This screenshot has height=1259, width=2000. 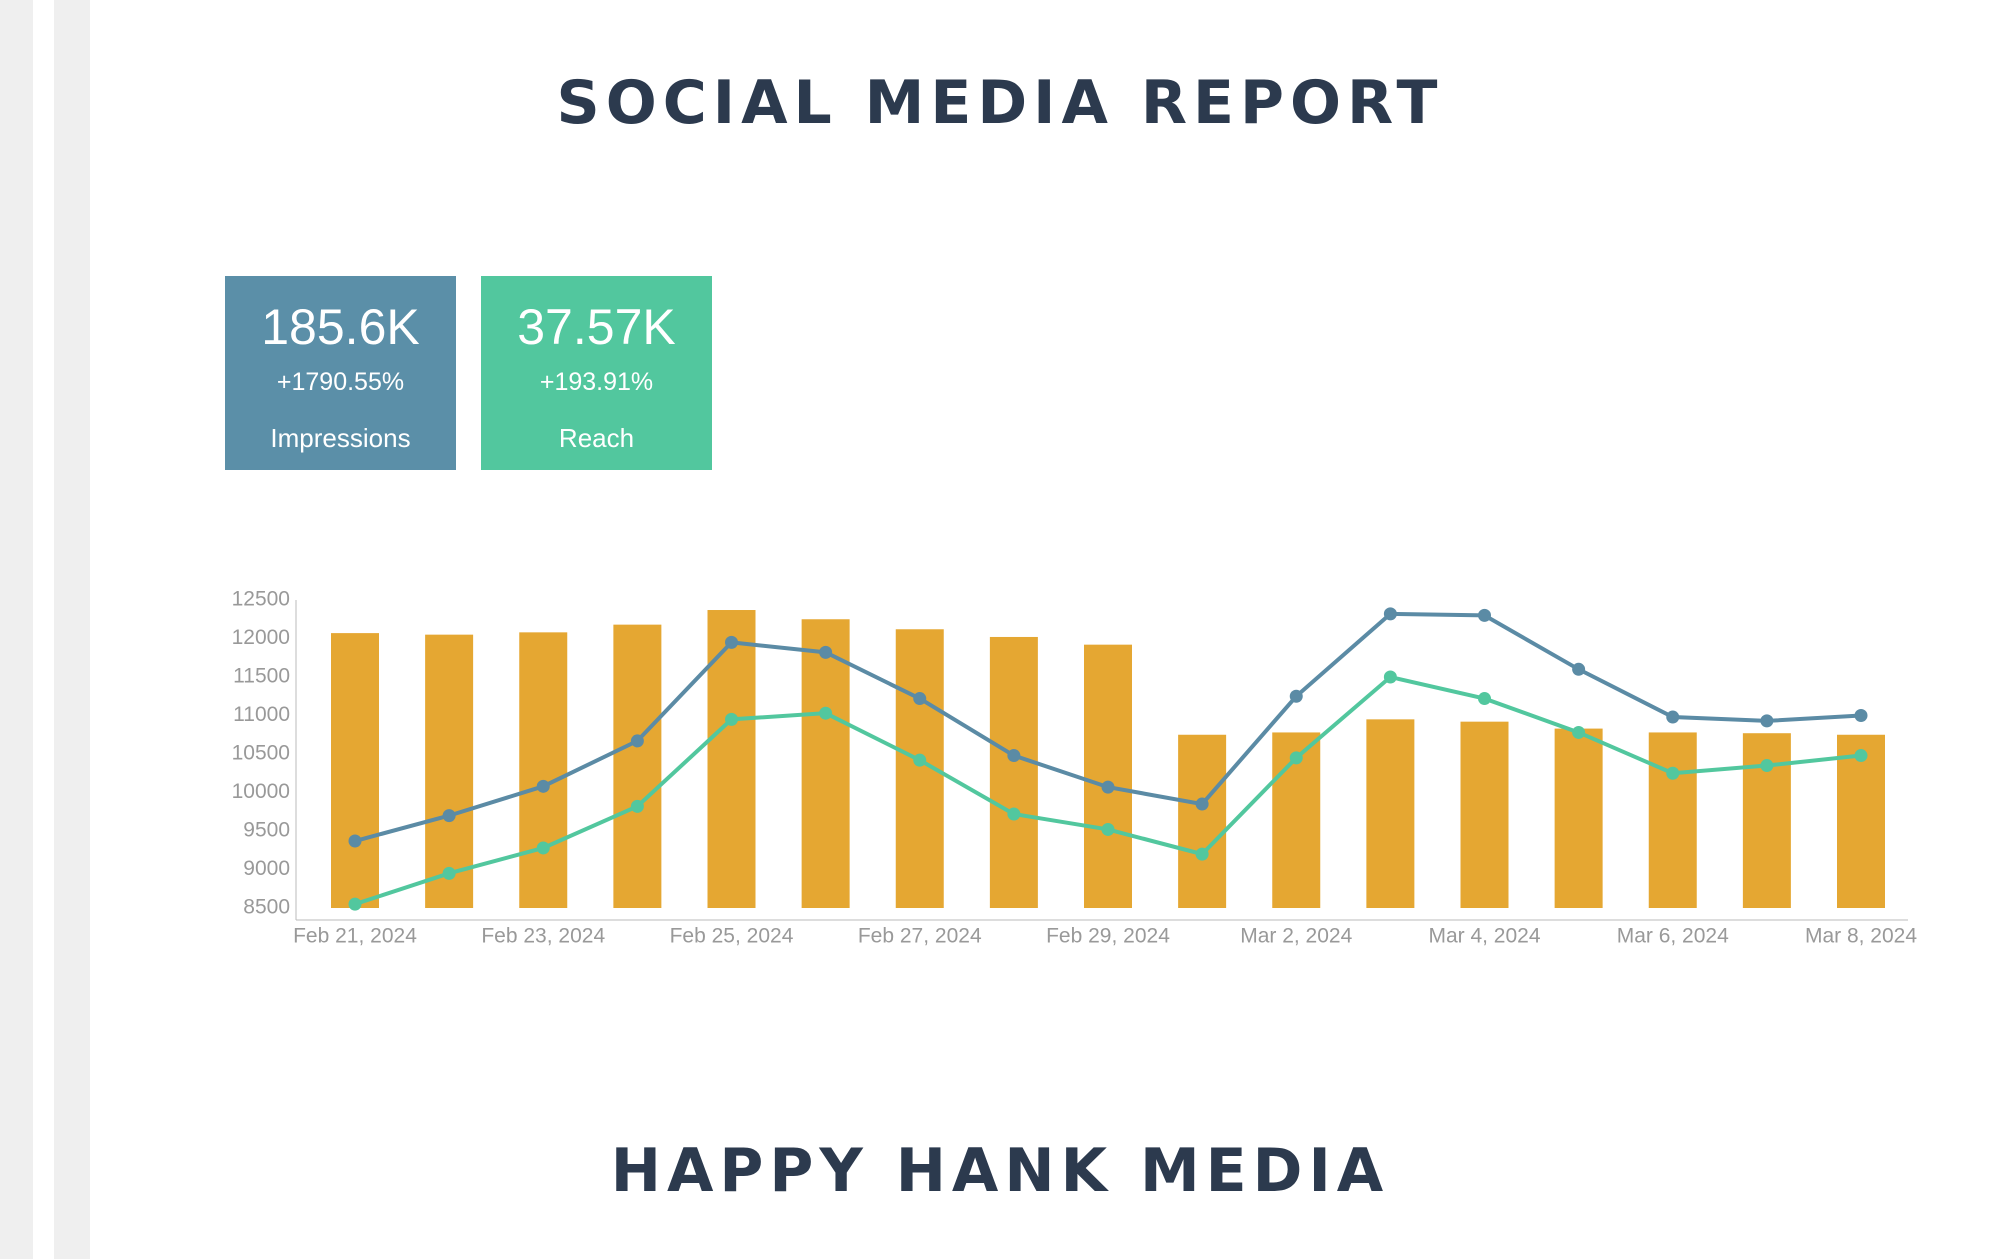 I want to click on y-tick-label: 11500, so click(x=261, y=676).